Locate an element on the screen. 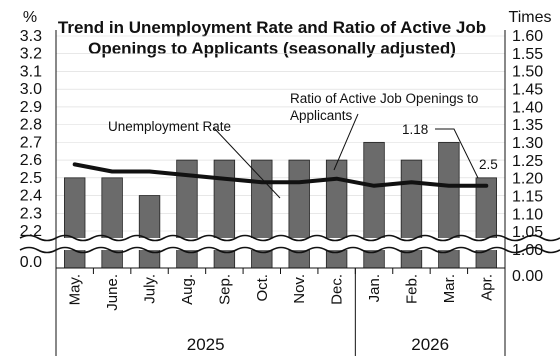 The image size is (560, 356). ratio-line-series is located at coordinates (280, 175).